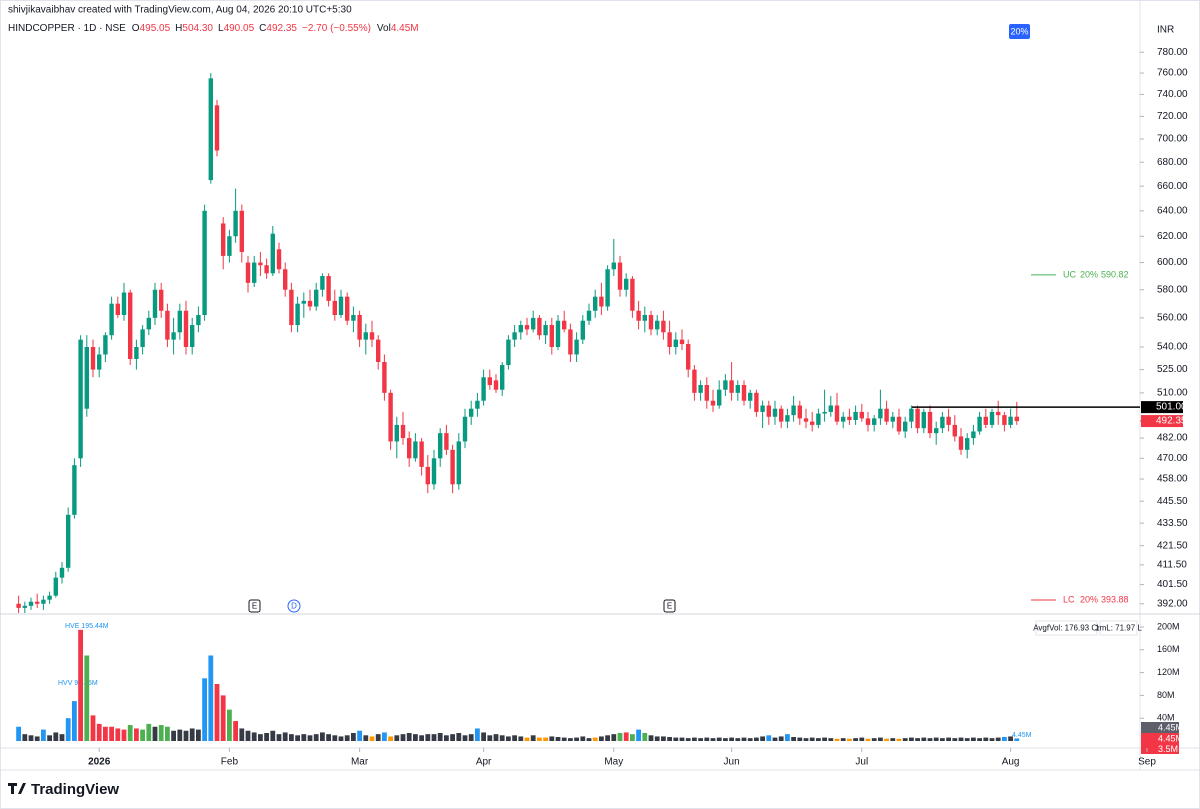 The height and width of the screenshot is (809, 1200). Describe the element at coordinates (1172, 479) in the screenshot. I see `y-tick-label: 458.00` at that location.